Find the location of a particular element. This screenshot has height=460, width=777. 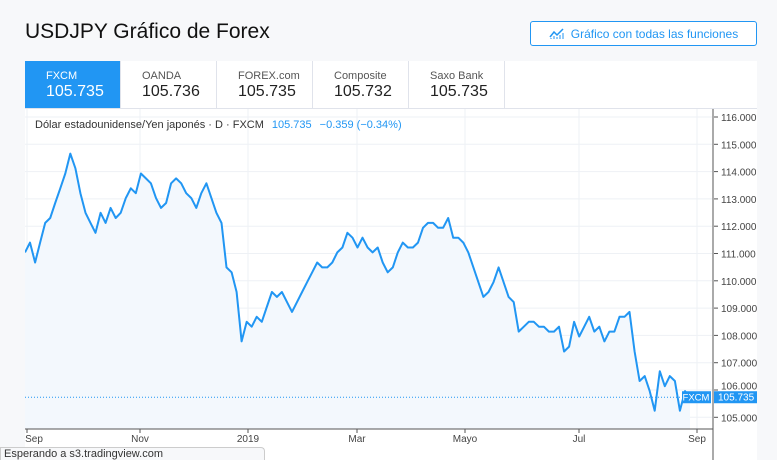

full-chart-button: Gráfico con todas las funciones is located at coordinates (643, 33).